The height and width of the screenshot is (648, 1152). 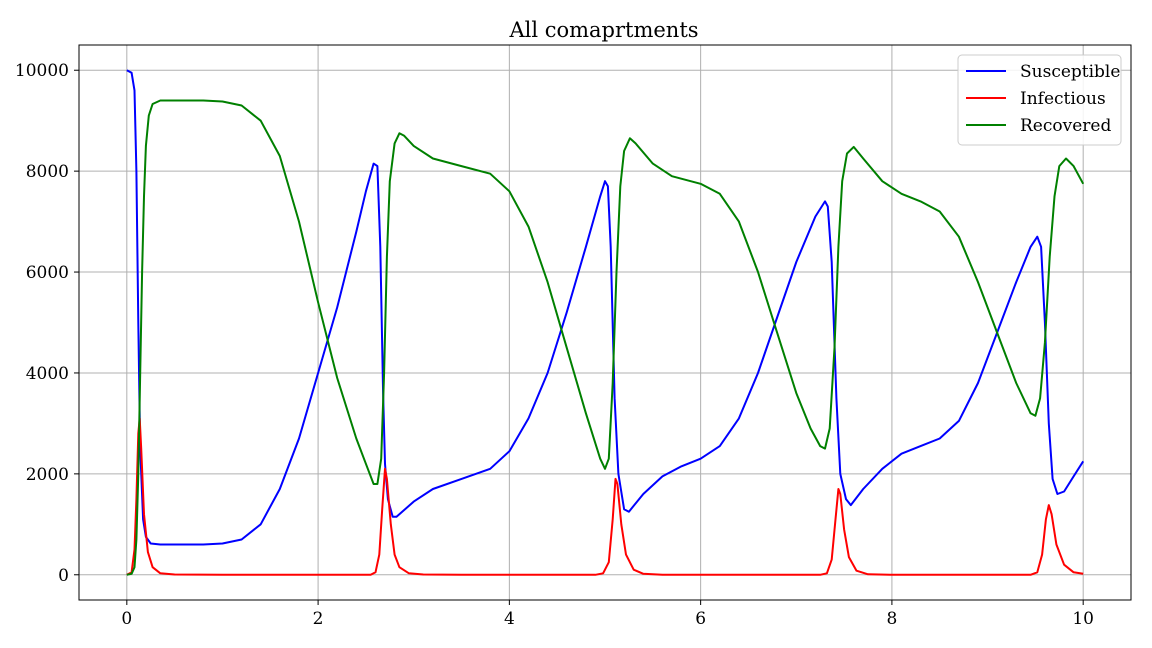 What do you see at coordinates (1065, 126) in the screenshot?
I see `legend-label: Recovered` at bounding box center [1065, 126].